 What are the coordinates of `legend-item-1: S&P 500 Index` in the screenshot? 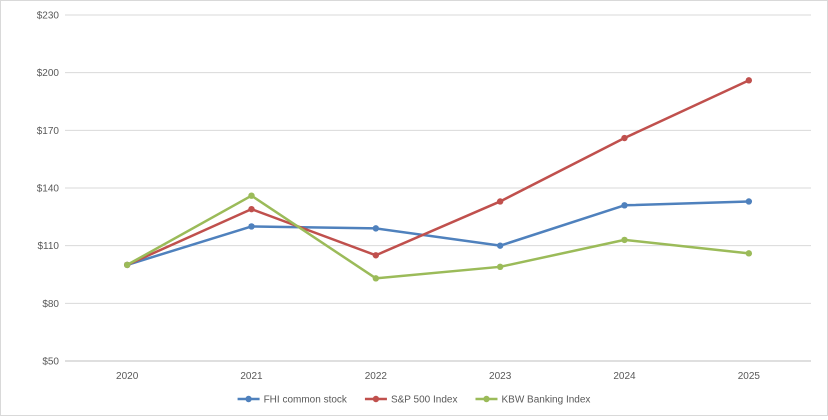 It's located at (411, 400).